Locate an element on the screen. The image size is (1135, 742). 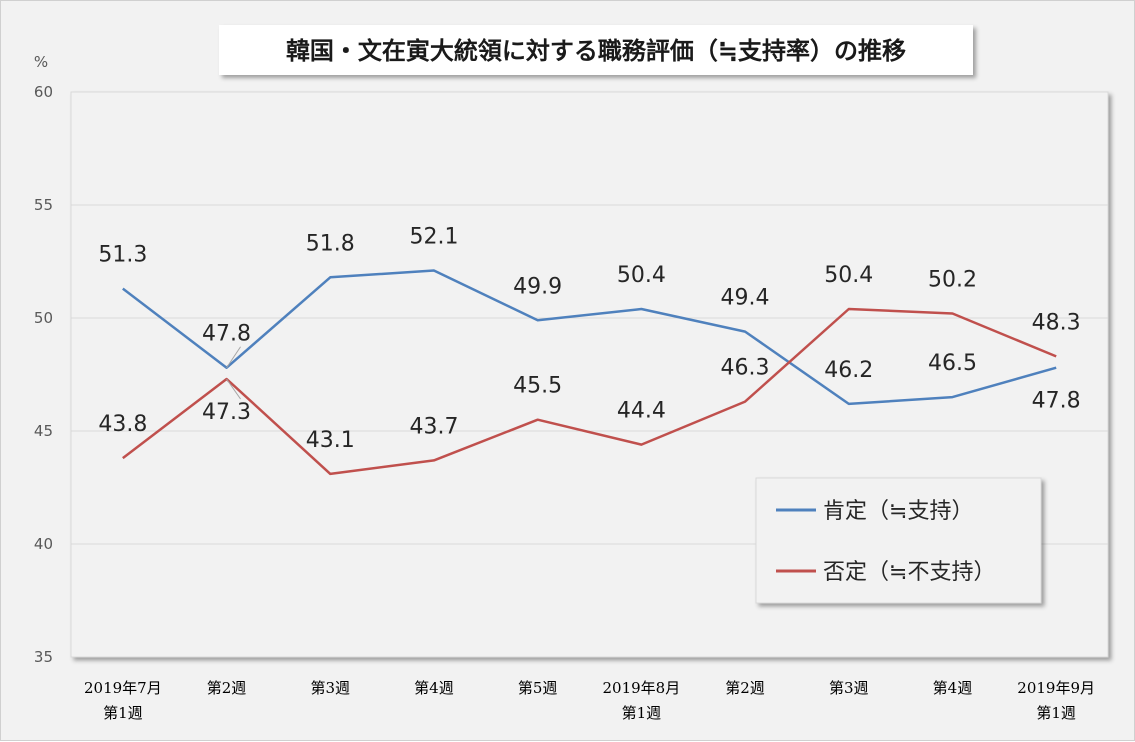
y-tick-label: 50 is located at coordinates (43, 318).